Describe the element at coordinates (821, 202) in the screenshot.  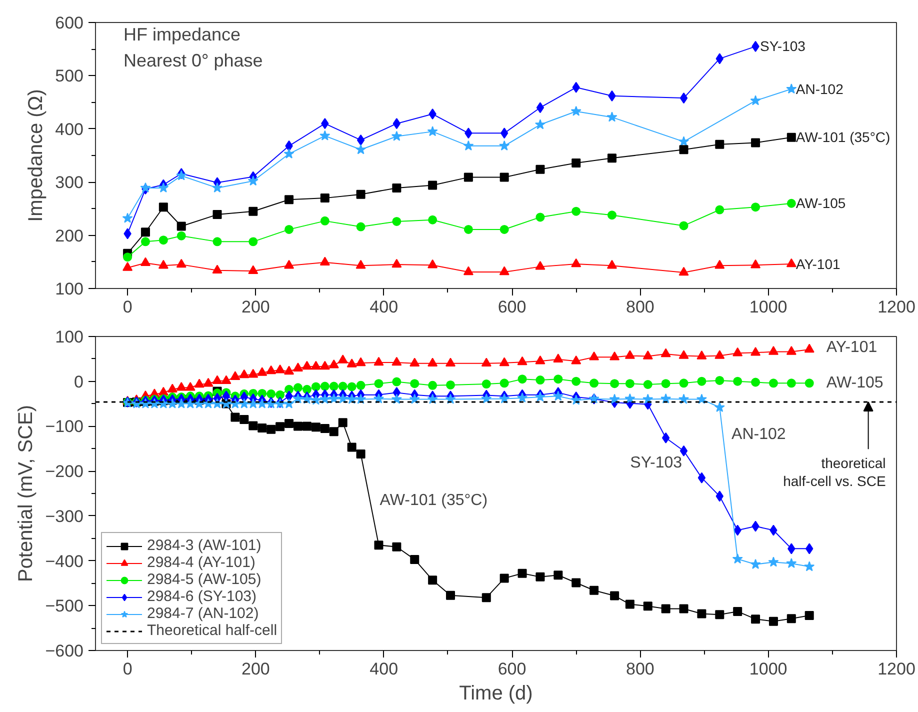
I see `series-label: AW-105` at that location.